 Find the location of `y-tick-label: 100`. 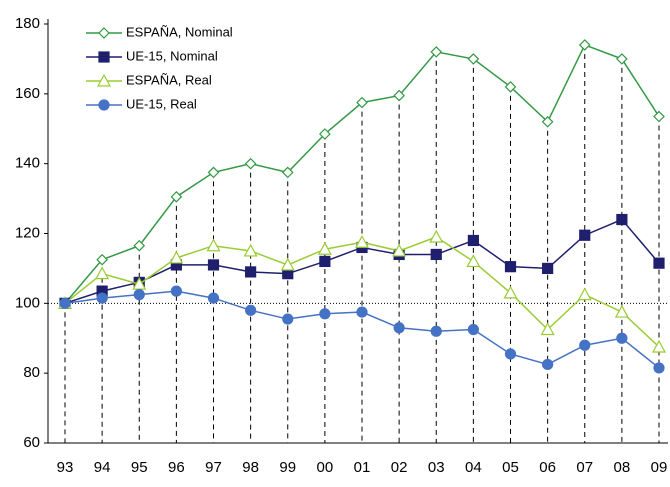

y-tick-label: 100 is located at coordinates (27, 302).